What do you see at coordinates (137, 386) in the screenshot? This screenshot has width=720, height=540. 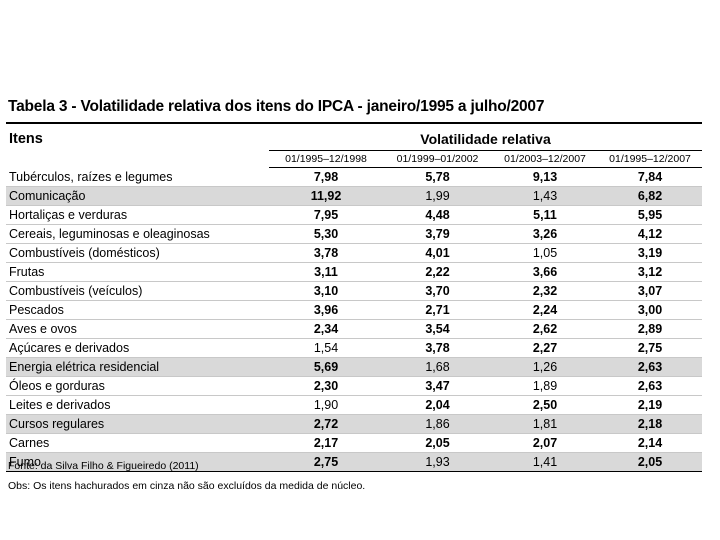 I see `item-name: Óleos e gorduras` at bounding box center [137, 386].